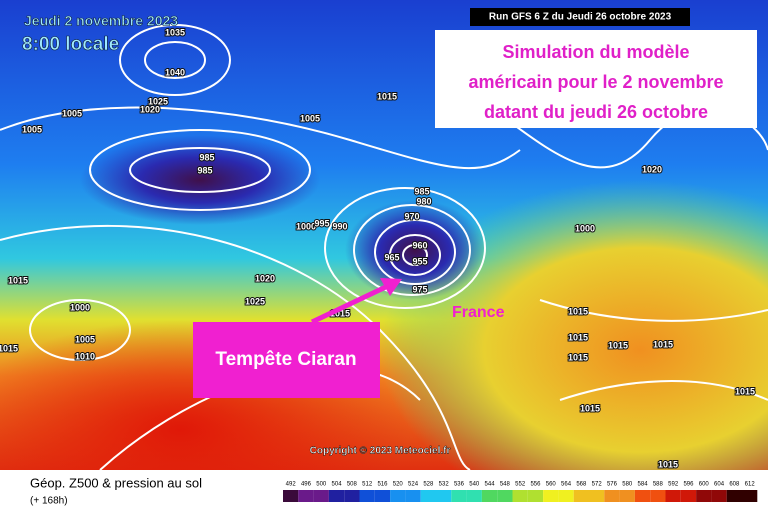 This screenshot has width=768, height=517. I want to click on isobar-label: 1010, so click(85, 356).